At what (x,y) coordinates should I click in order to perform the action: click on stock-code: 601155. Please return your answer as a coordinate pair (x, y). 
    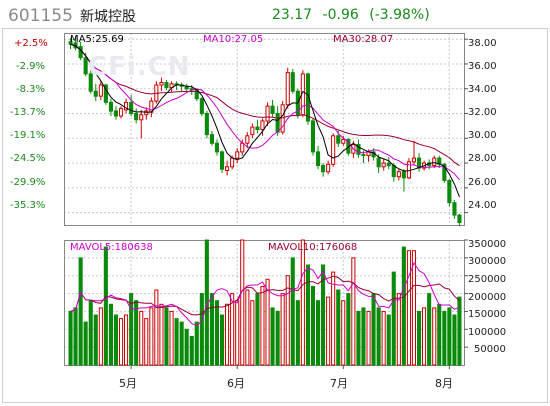
    Looking at the image, I should click on (40, 16).